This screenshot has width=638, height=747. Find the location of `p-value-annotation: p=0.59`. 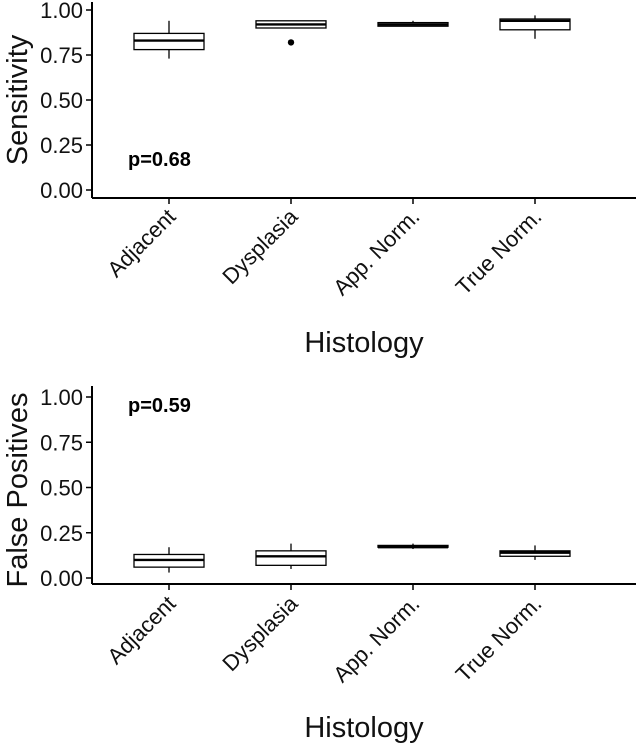

p-value-annotation: p=0.59 is located at coordinates (159, 406).